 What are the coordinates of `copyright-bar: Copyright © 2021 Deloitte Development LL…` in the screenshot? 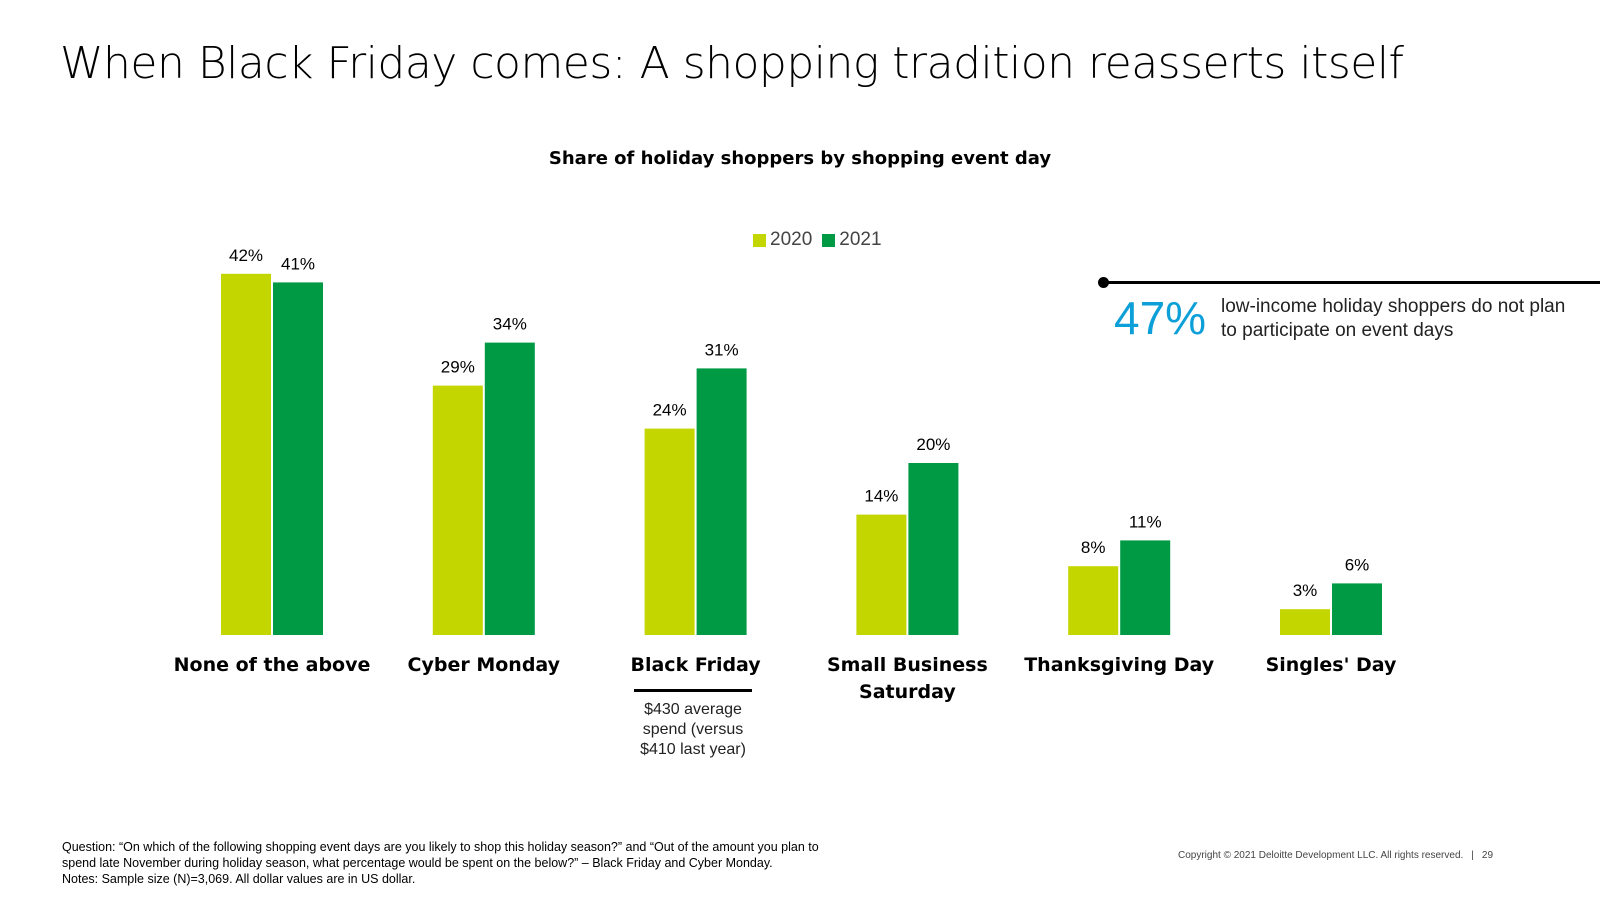 It's located at (1335, 855).